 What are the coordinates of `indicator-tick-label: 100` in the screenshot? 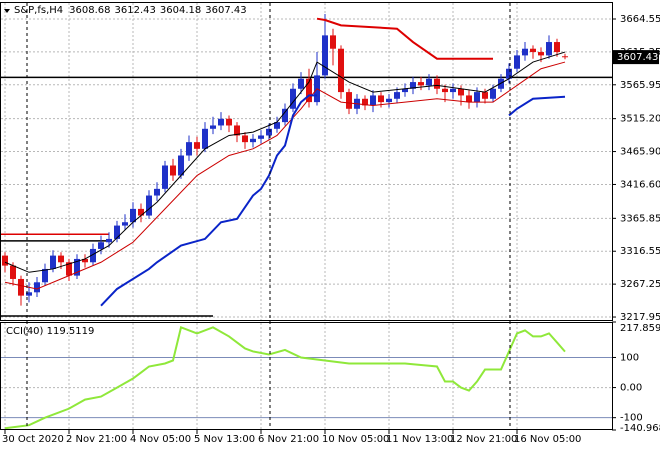 It's located at (629, 357).